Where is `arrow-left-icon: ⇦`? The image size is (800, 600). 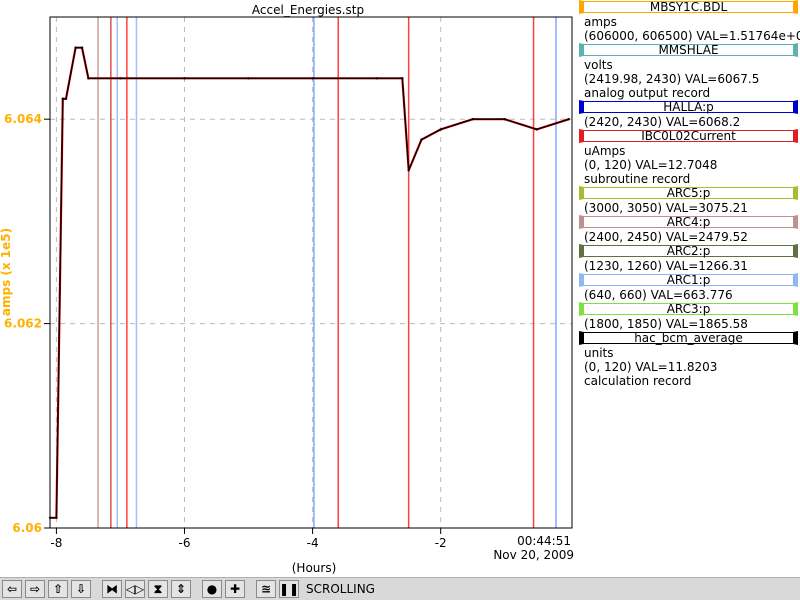 arrow-left-icon: ⇦ is located at coordinates (12, 589).